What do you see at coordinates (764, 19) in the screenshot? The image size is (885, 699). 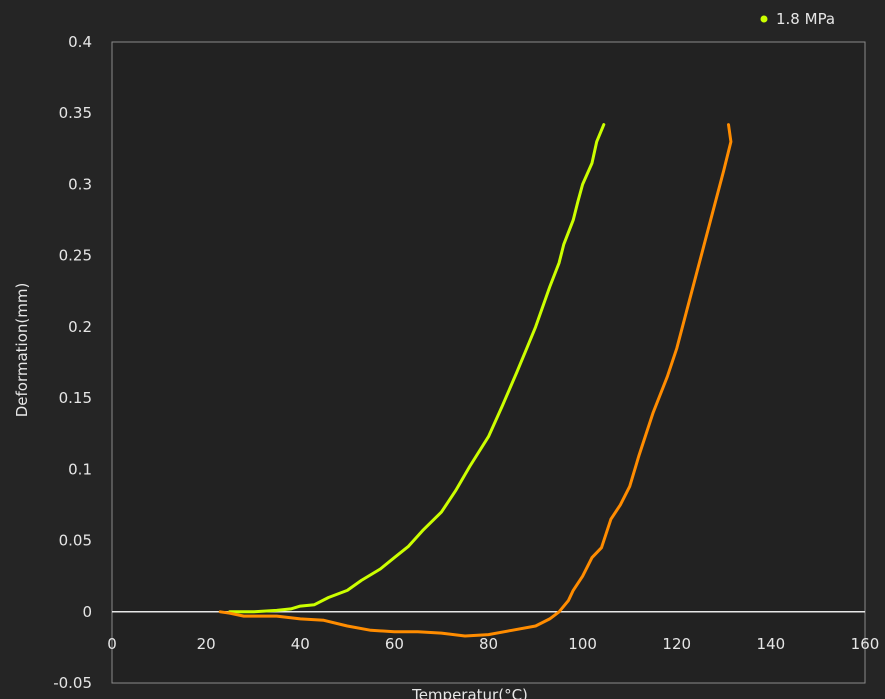 I see `legend-marker` at bounding box center [764, 19].